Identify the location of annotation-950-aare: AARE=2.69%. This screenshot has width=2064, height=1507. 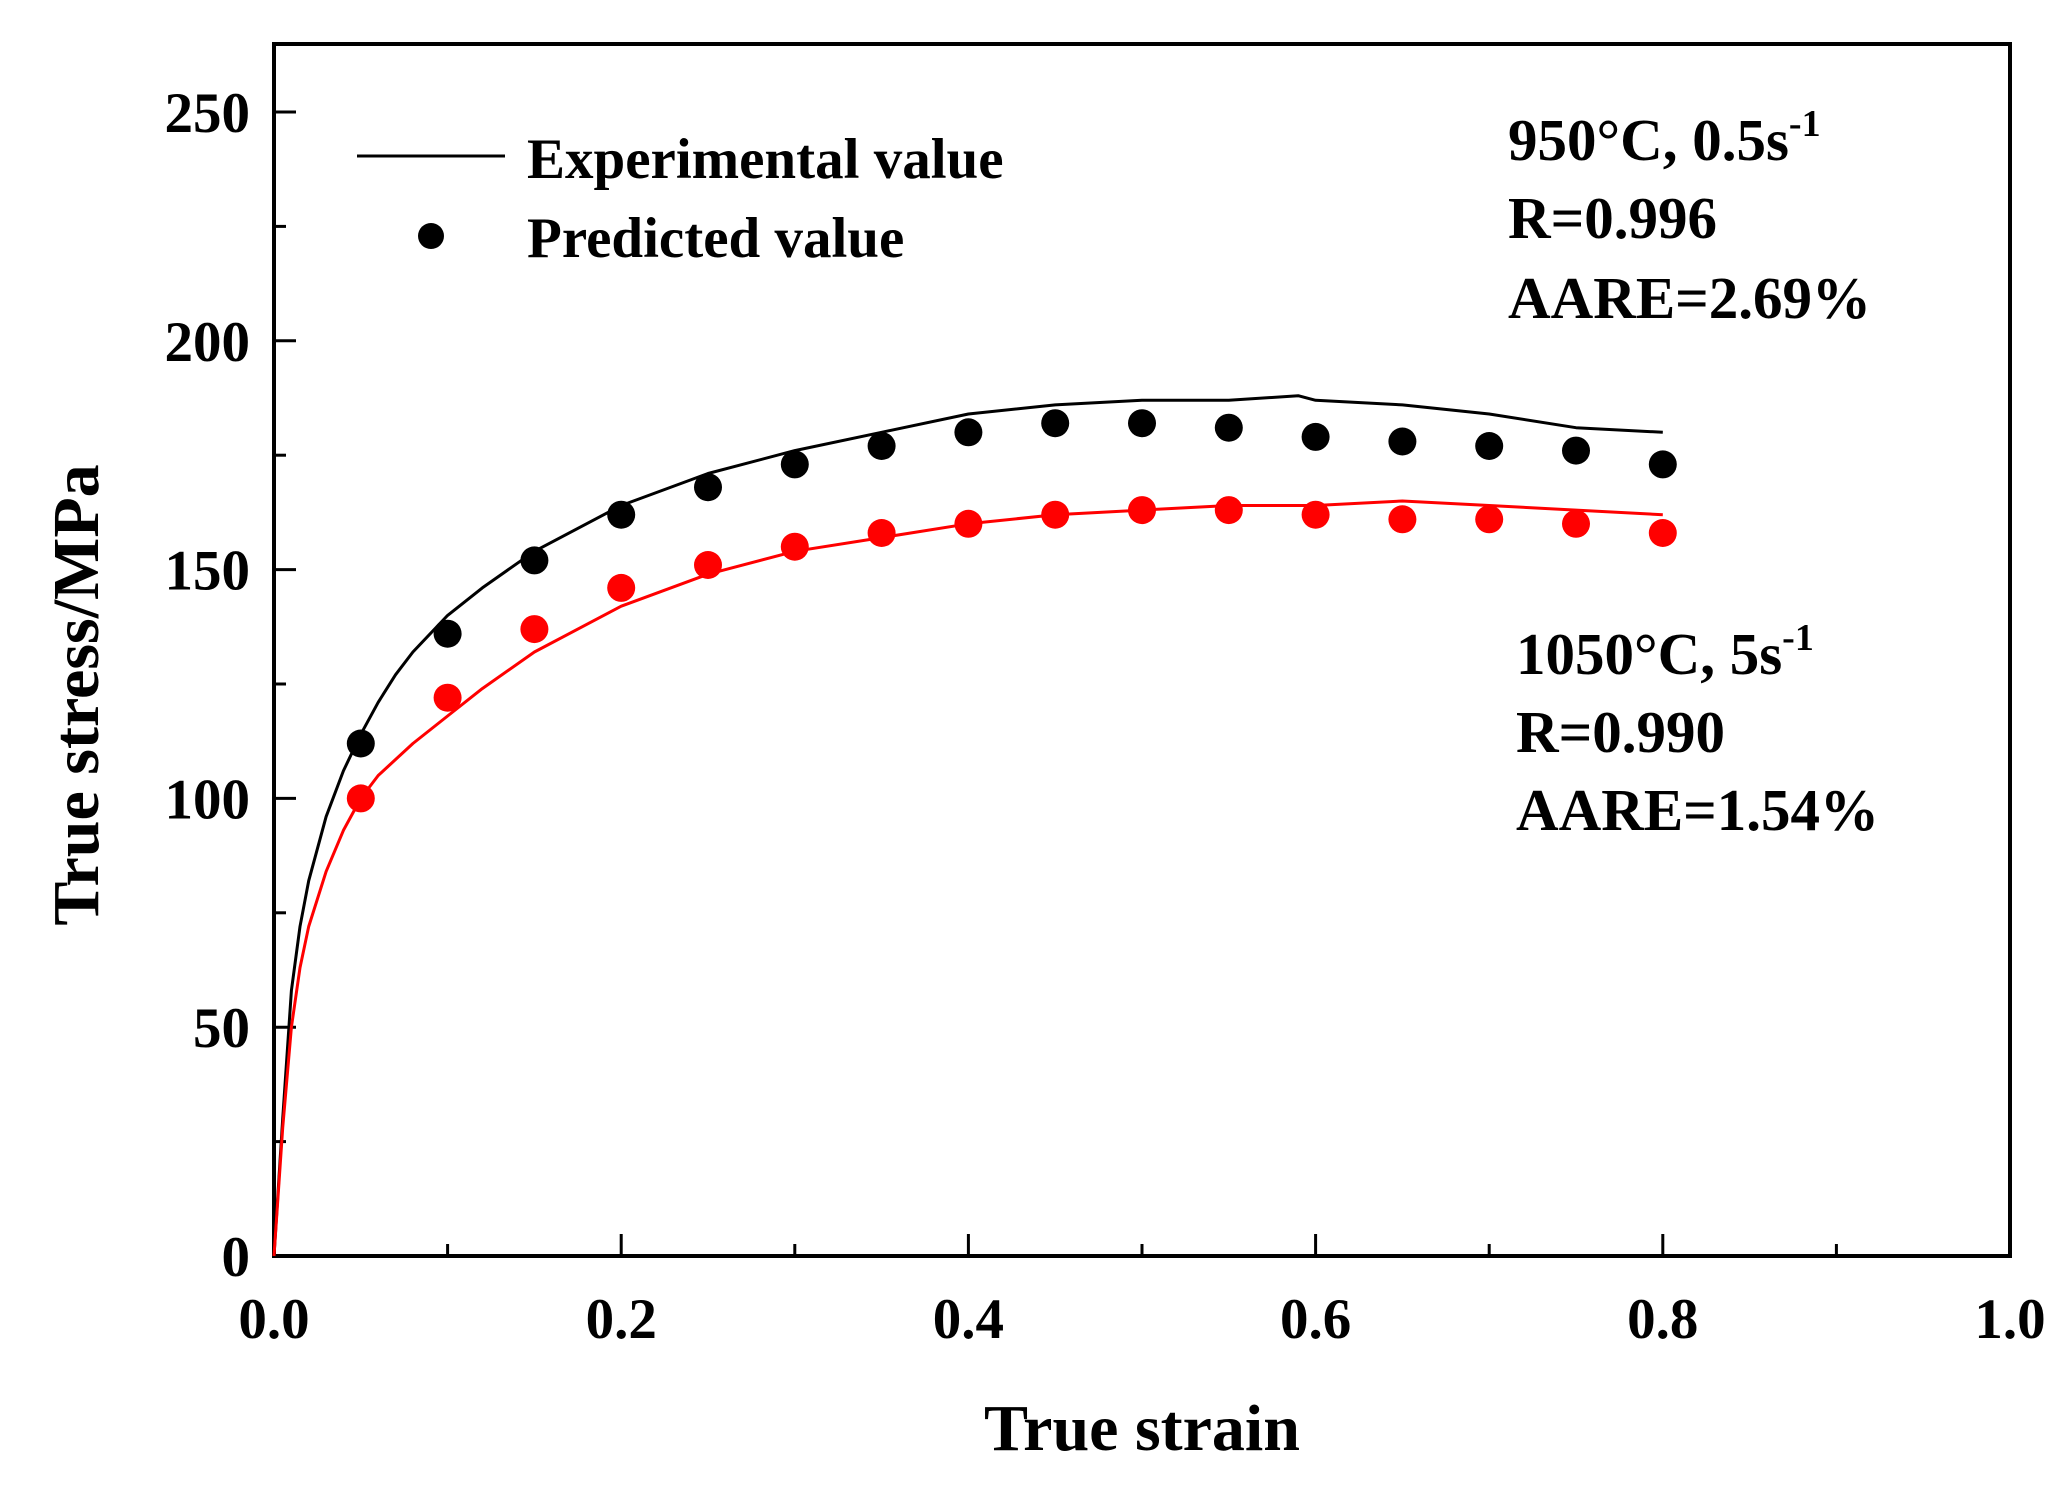
(1689, 298).